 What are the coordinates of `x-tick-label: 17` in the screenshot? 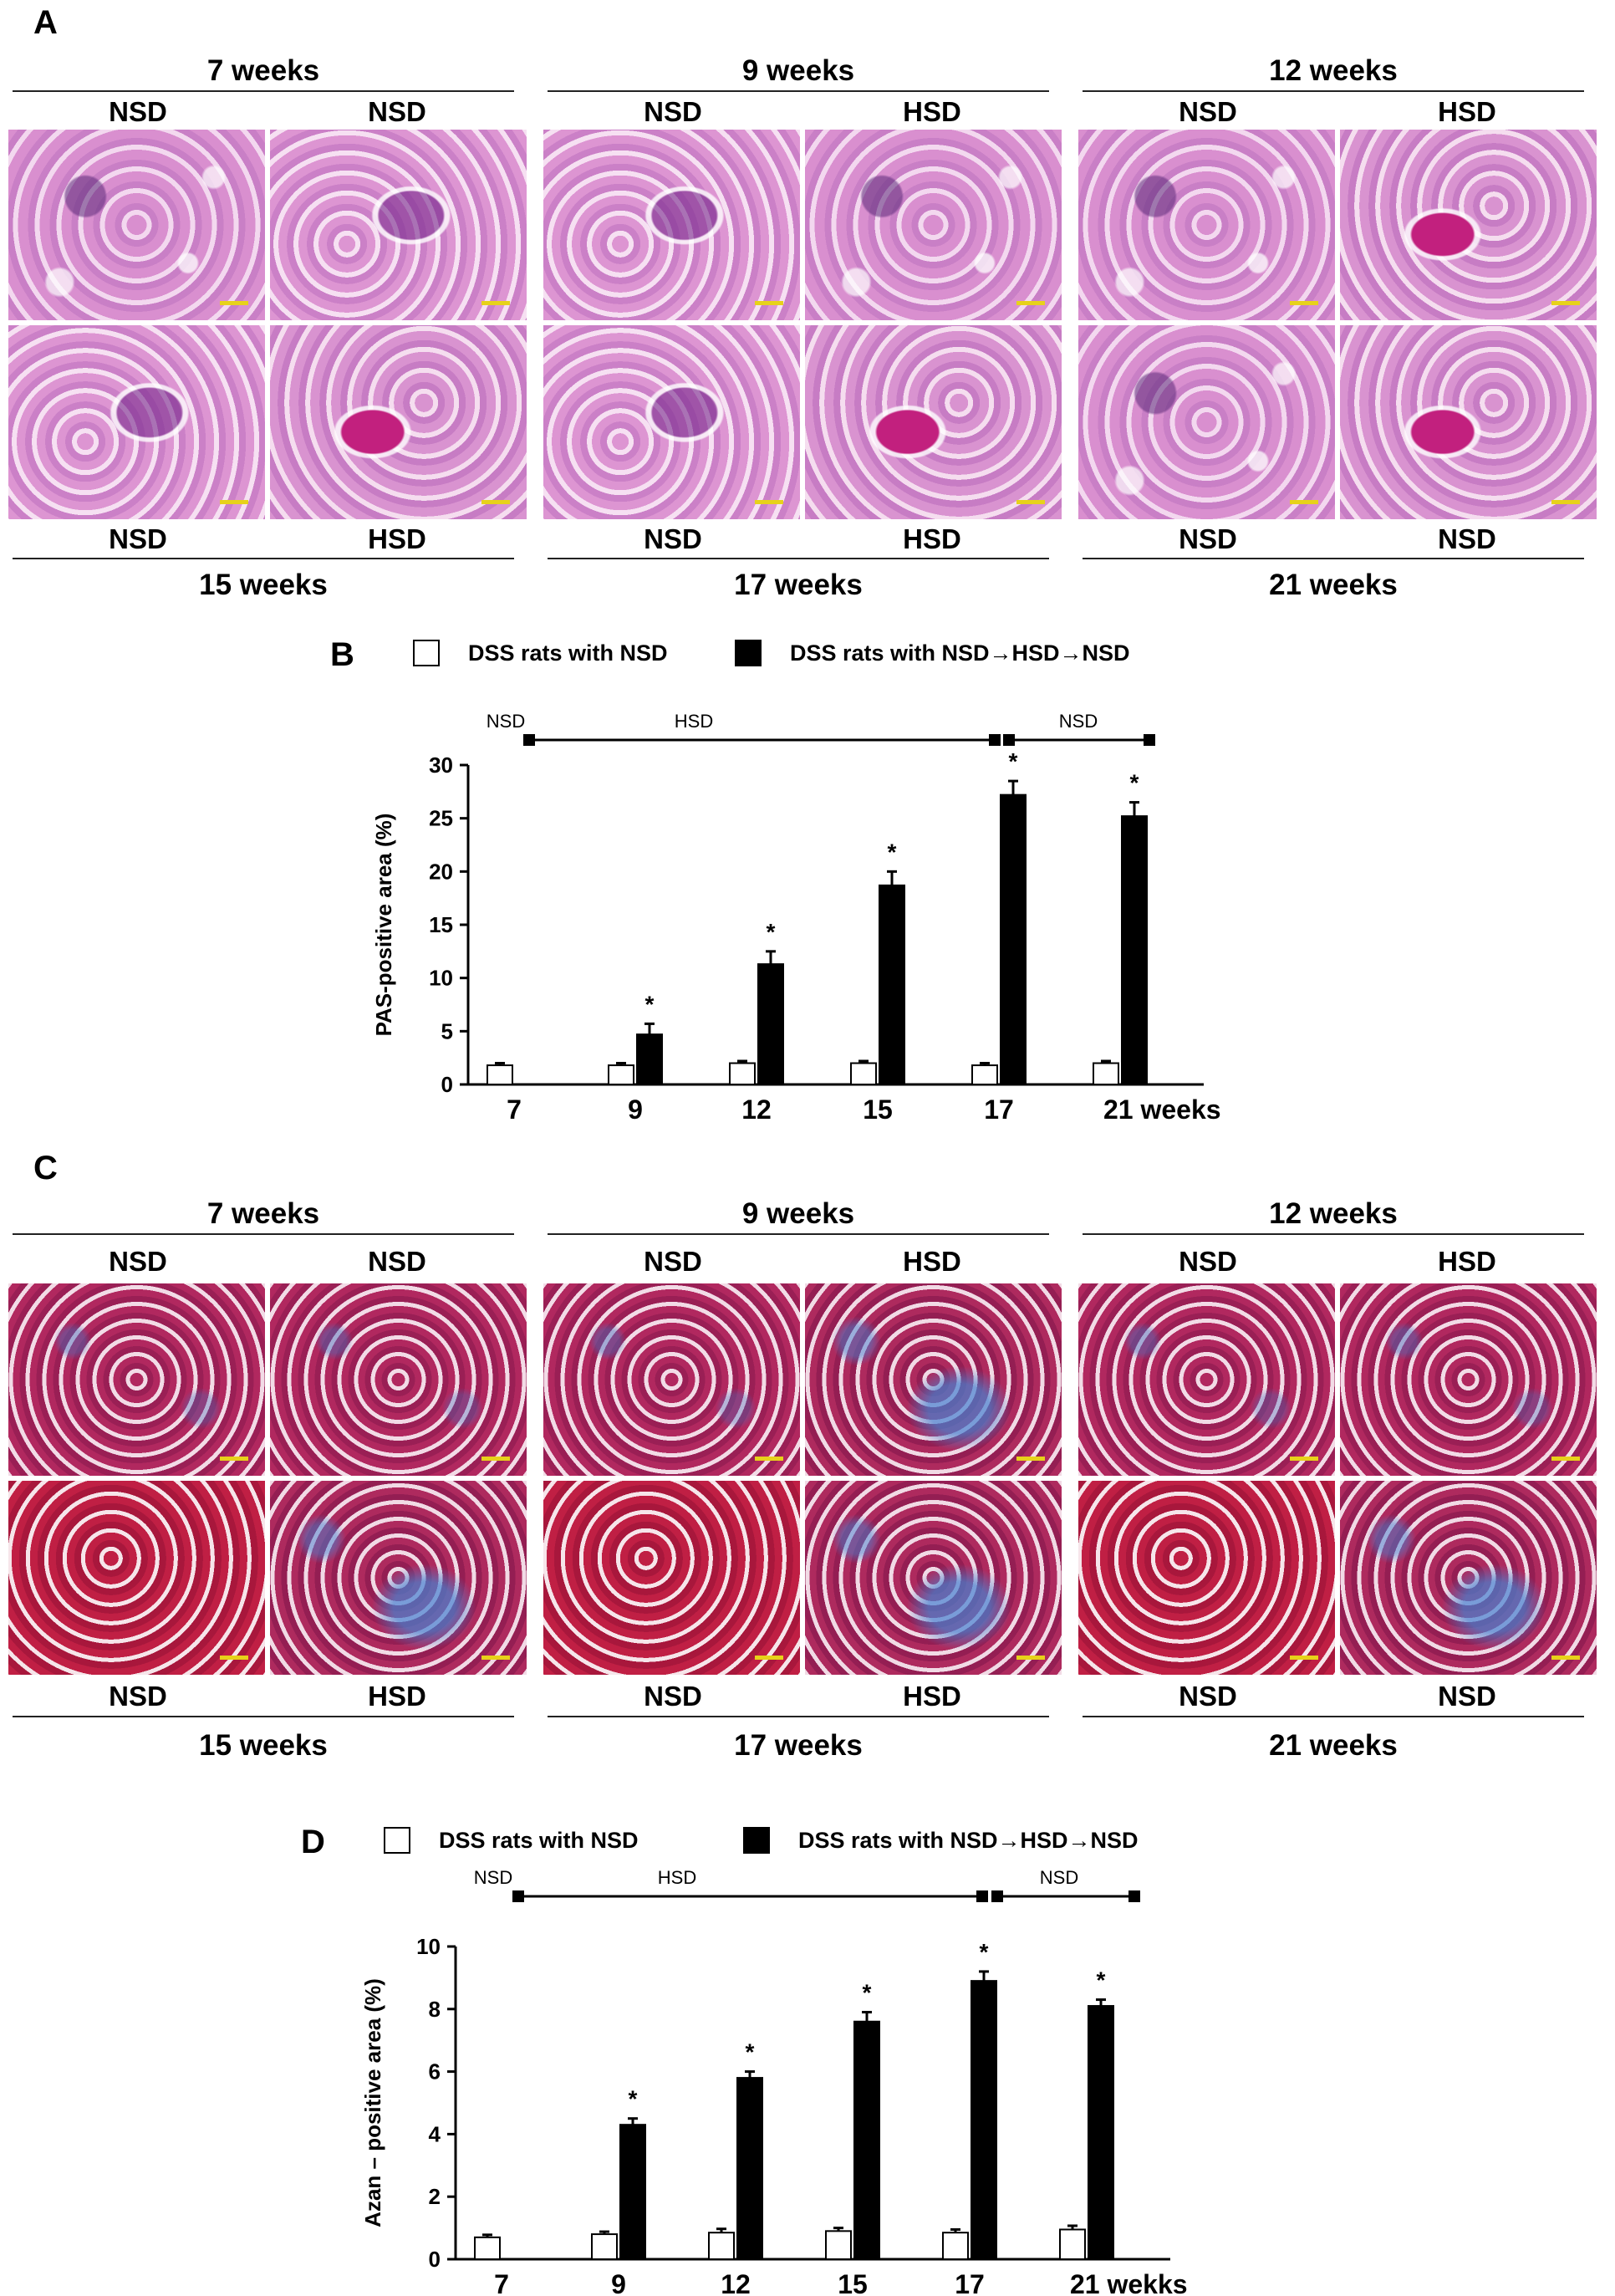 It's located at (970, 2282).